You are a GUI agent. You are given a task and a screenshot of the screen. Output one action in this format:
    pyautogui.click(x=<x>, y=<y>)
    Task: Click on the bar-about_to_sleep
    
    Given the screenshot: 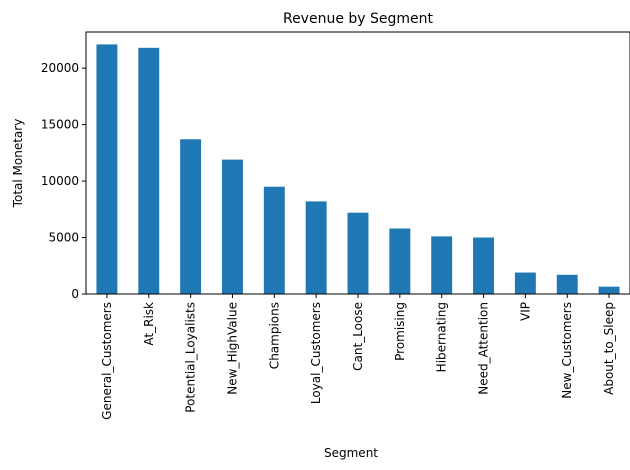 What is the action you would take?
    pyautogui.click(x=609, y=290)
    